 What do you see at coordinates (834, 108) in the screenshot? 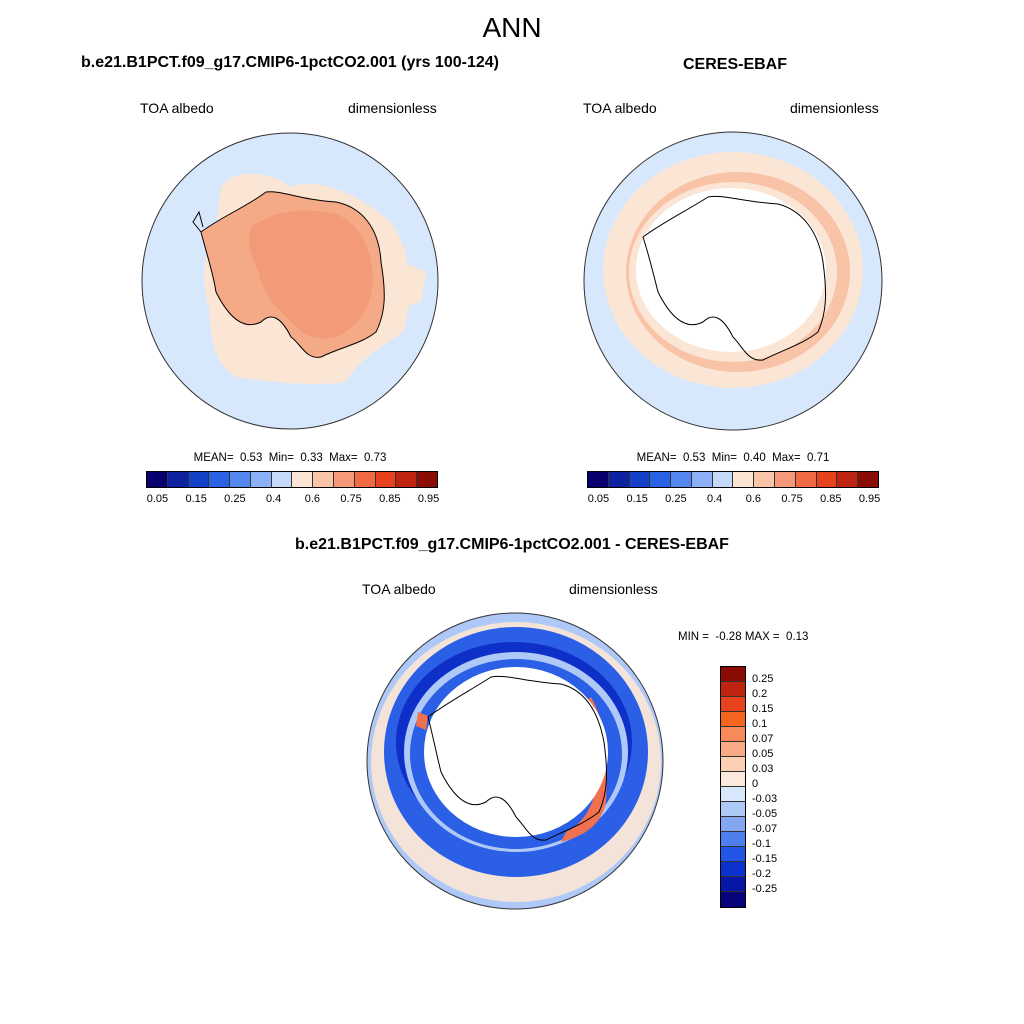
I see `obs-units-label: dimensionless` at bounding box center [834, 108].